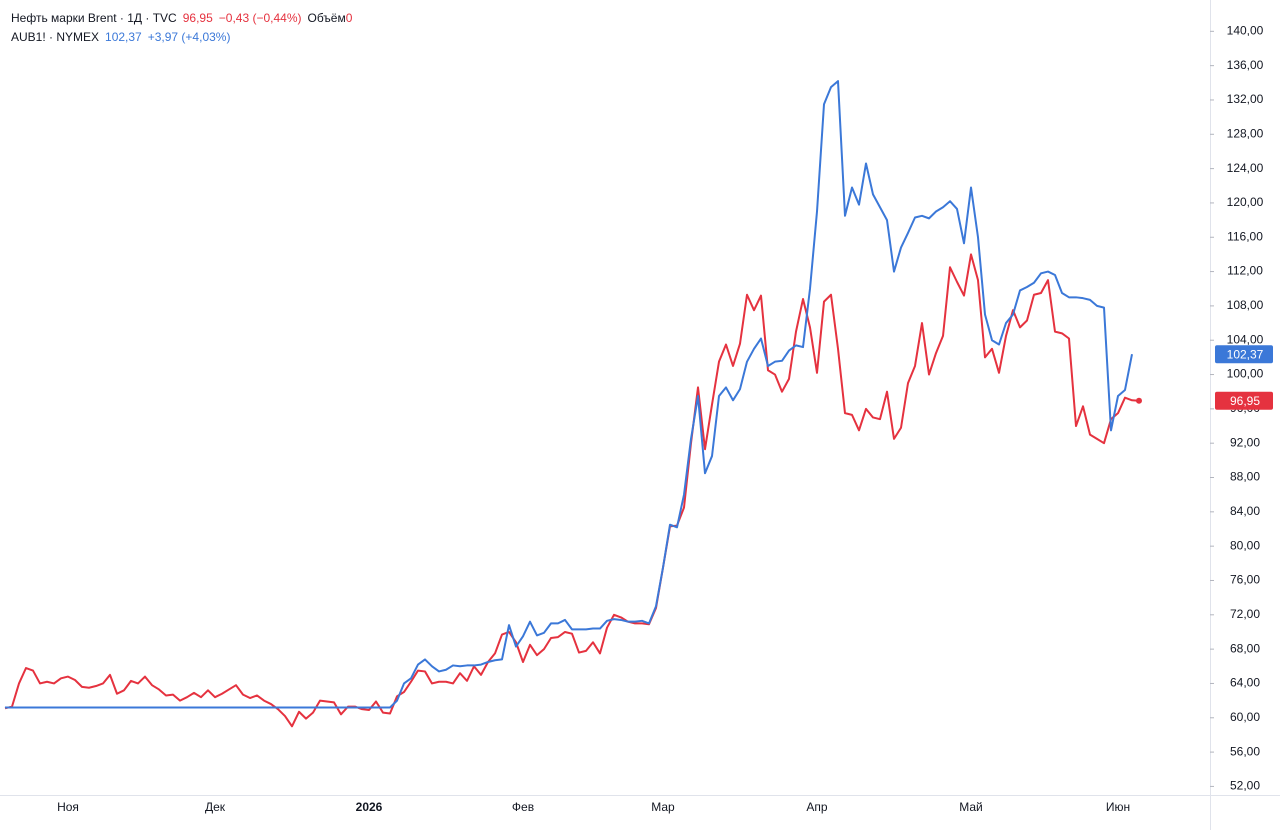 This screenshot has width=1280, height=830. I want to click on last-point, so click(1139, 400).